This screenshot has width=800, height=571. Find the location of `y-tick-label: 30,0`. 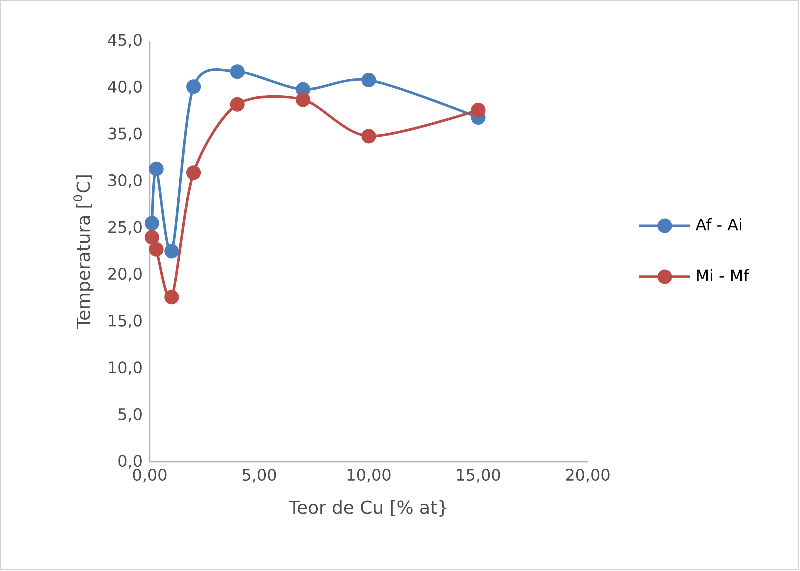

y-tick-label: 30,0 is located at coordinates (125, 181).